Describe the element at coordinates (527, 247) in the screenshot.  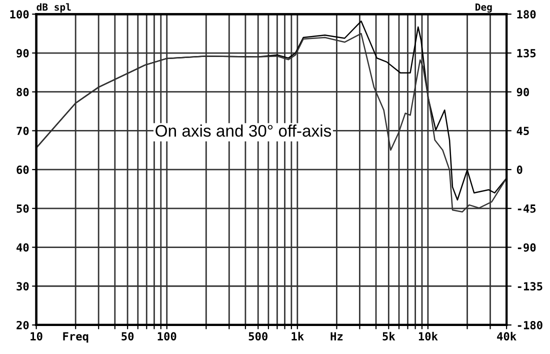
I see `y2-tick-label: -90` at that location.